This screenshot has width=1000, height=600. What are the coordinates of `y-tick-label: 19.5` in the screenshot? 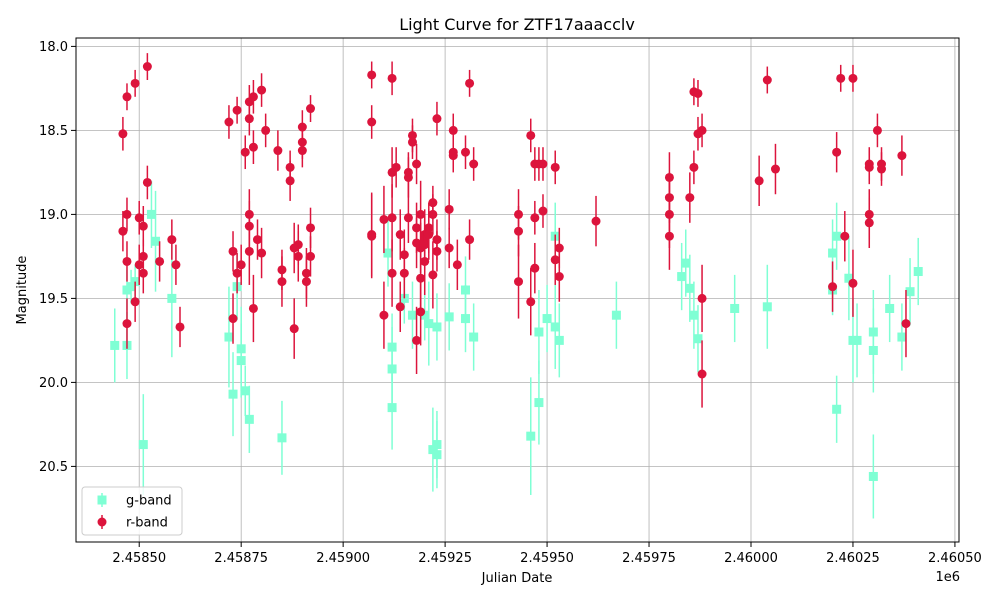 It's located at (53, 299).